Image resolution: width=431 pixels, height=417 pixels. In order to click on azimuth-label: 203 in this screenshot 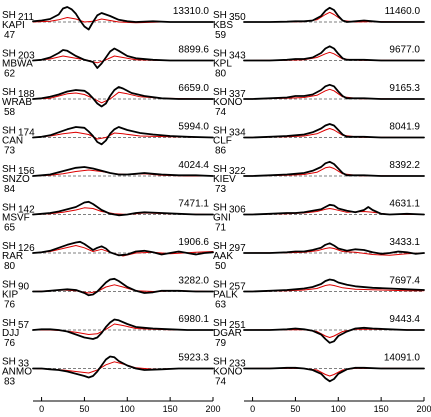, I will do `click(26, 56)`.